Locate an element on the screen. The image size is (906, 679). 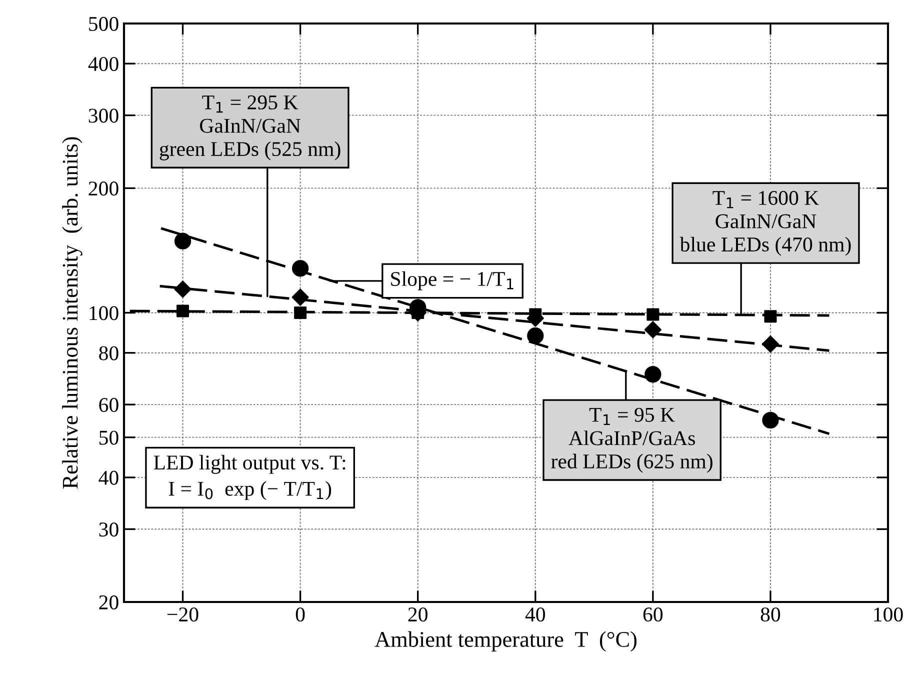
x-tick-label: 0 is located at coordinates (300, 614).